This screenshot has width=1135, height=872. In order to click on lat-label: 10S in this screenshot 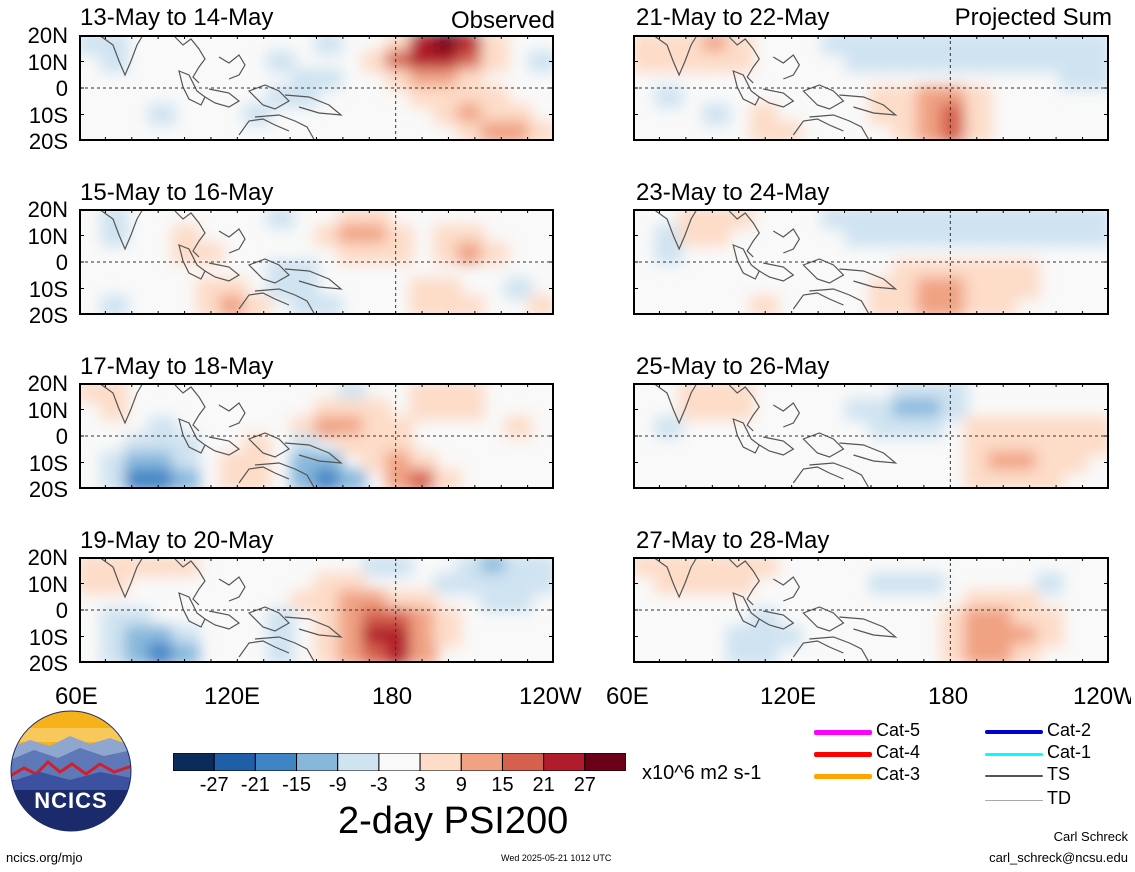, I will do `click(48, 115)`.